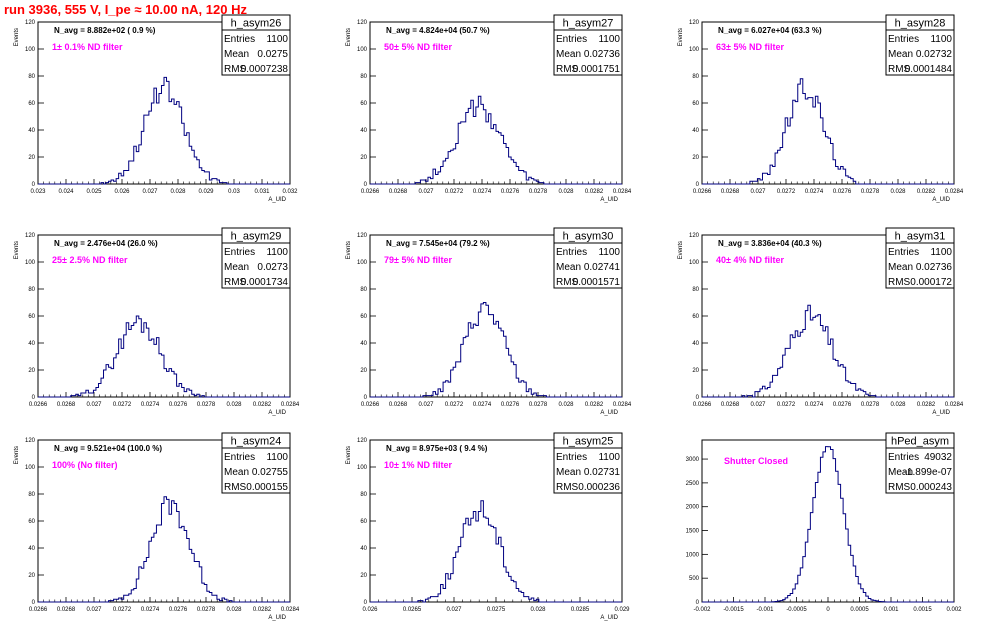  Describe the element at coordinates (588, 24) in the screenshot. I see `stats-title: h_asym27` at that location.